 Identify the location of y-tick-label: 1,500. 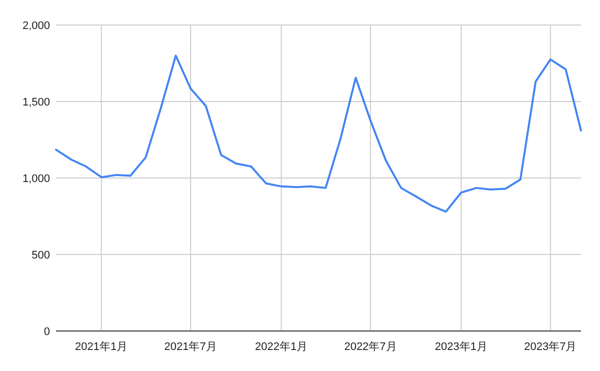
(36, 102).